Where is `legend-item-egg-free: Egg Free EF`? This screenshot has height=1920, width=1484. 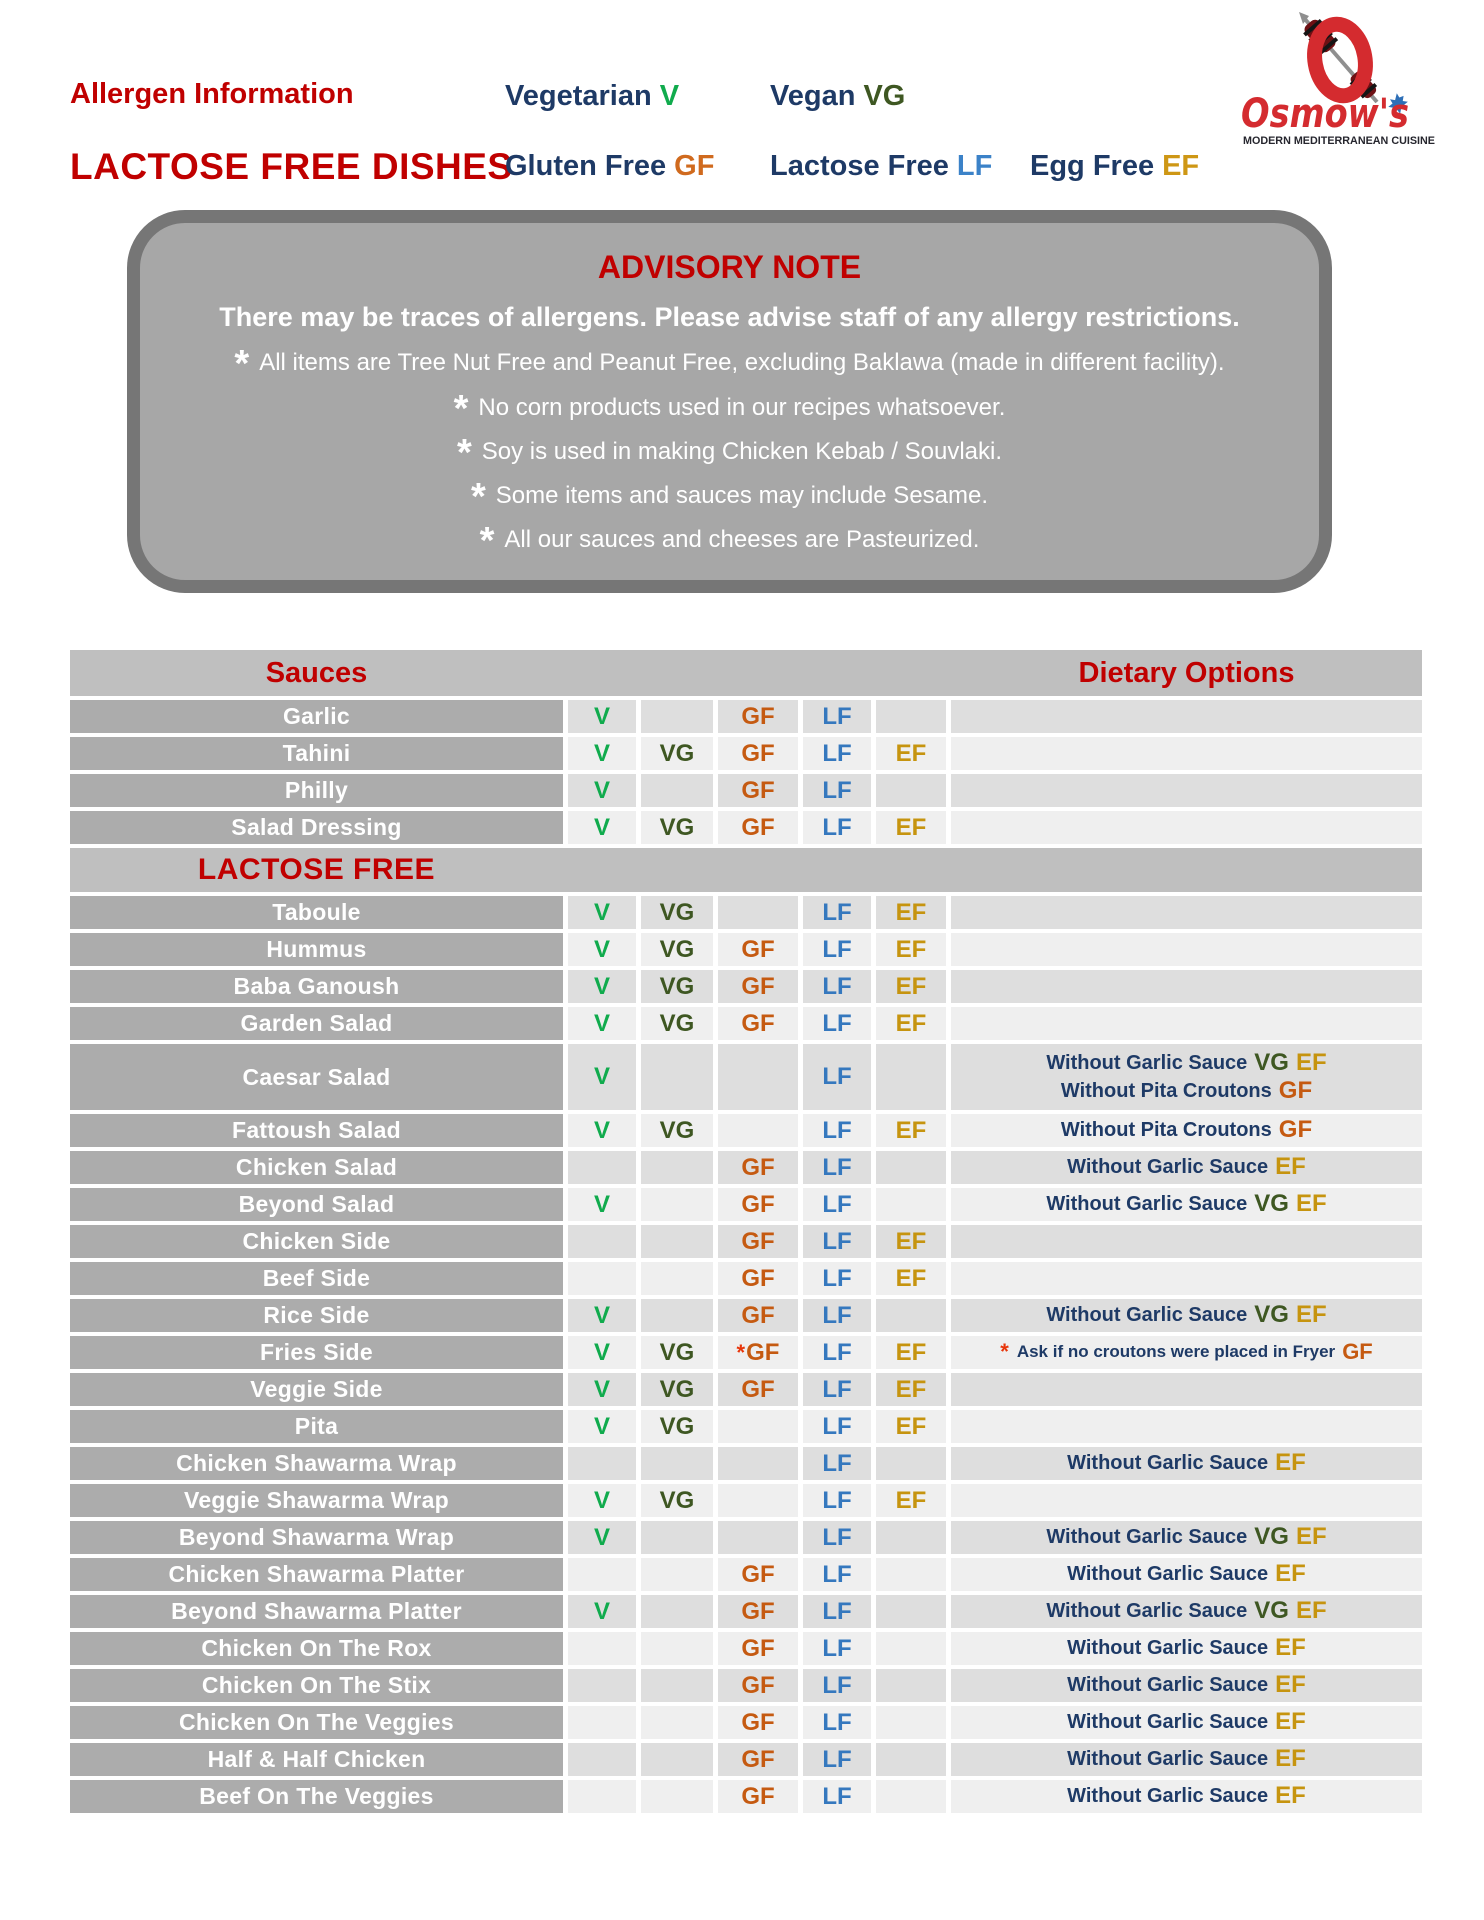 legend-item-egg-free: Egg Free EF is located at coordinates (1114, 166).